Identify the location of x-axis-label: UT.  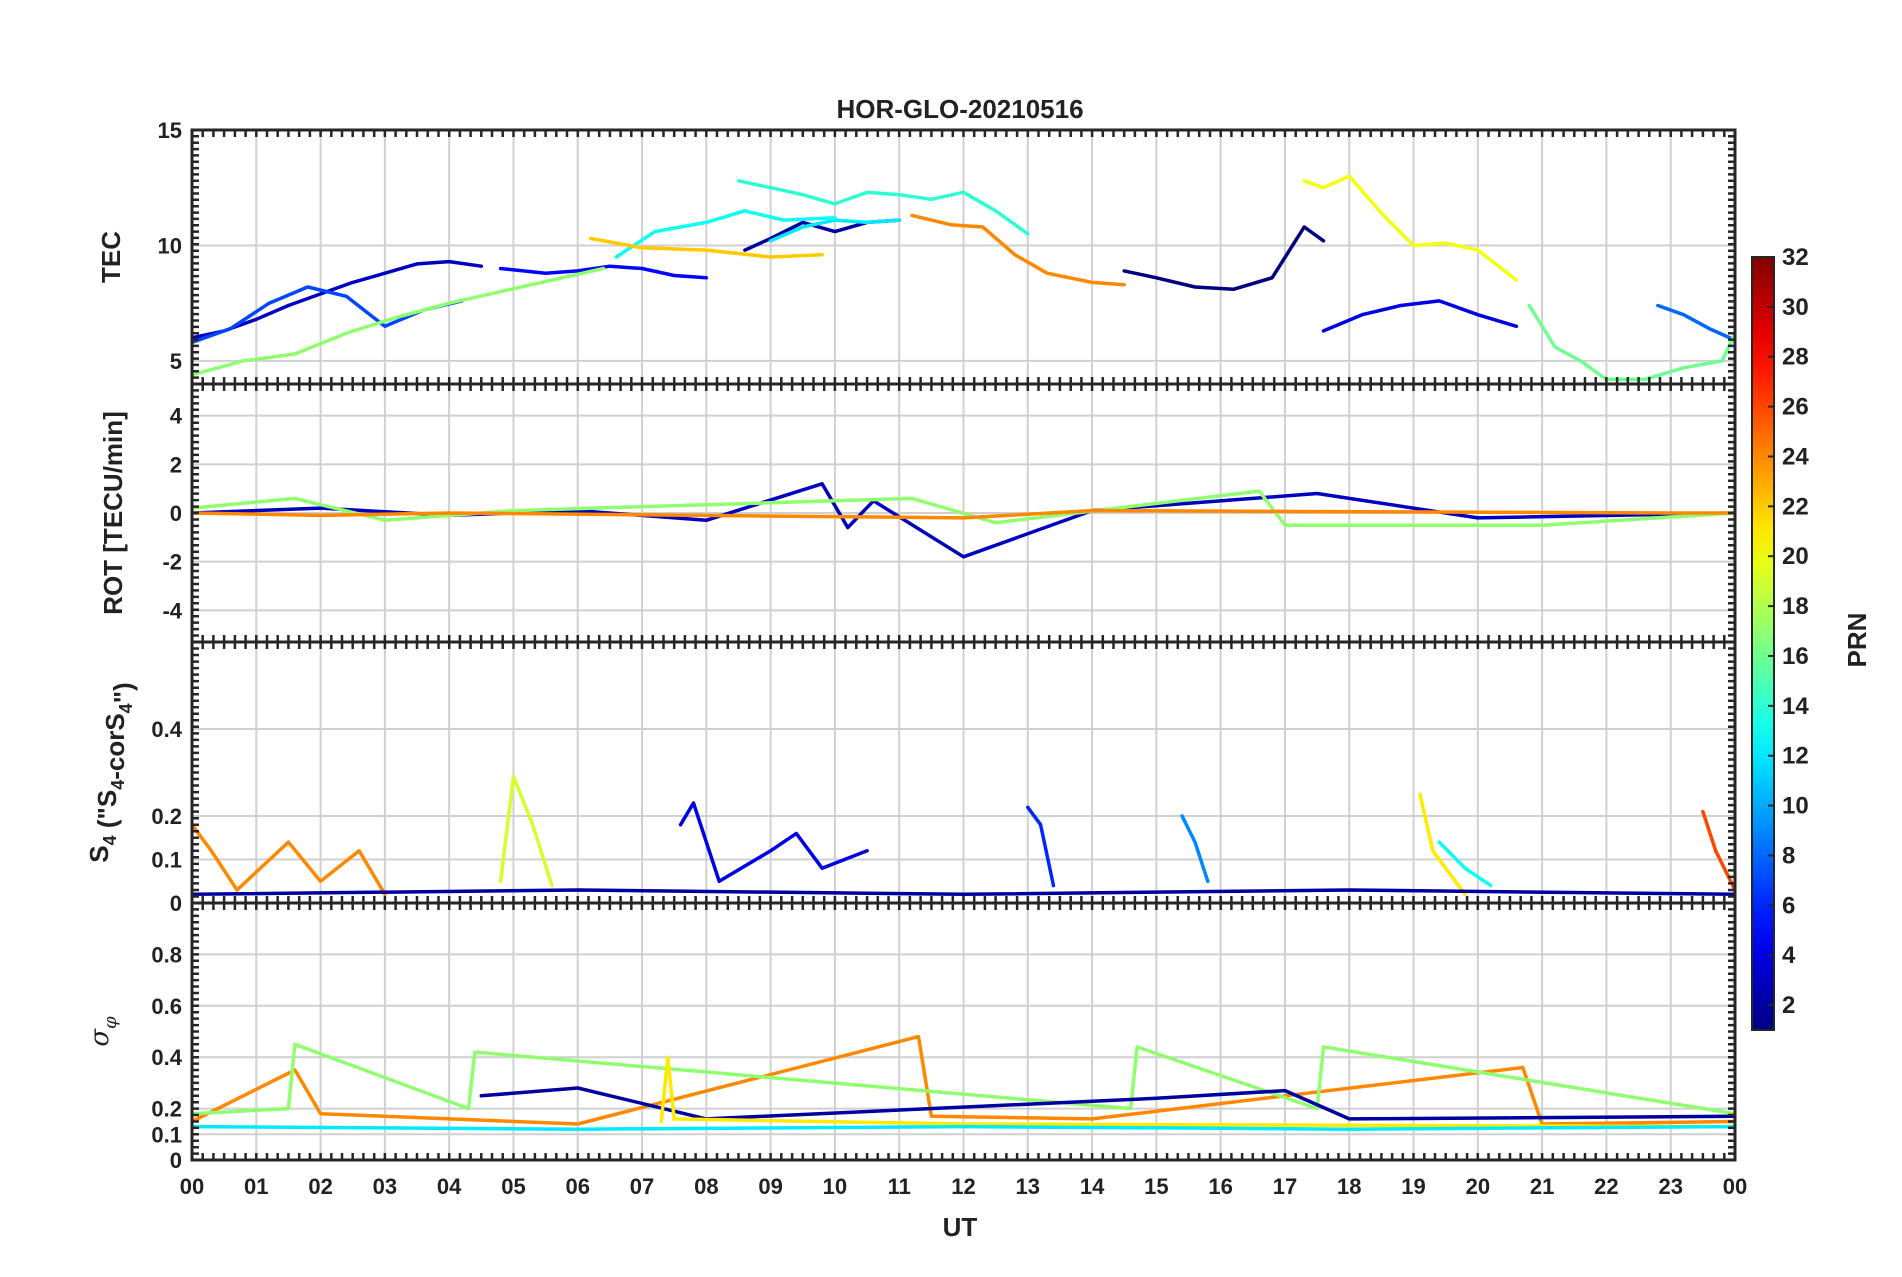
(960, 1227).